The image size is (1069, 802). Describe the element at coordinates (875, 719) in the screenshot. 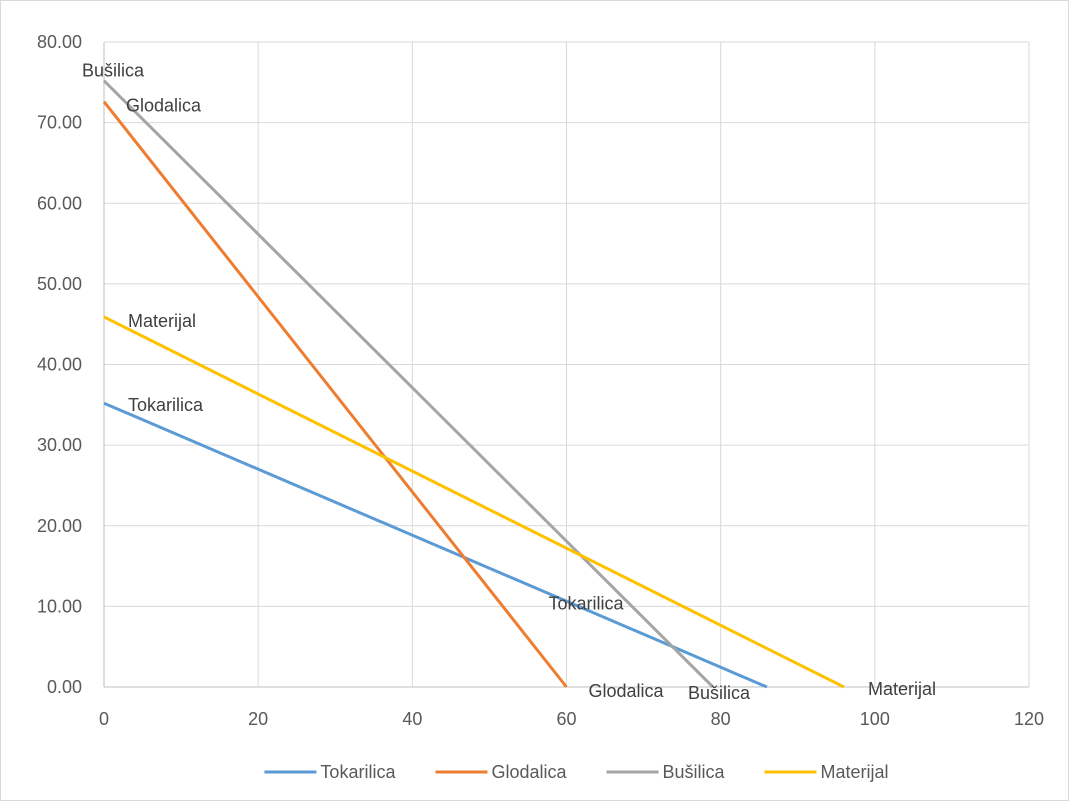

I see `x-tick-label: 100` at that location.